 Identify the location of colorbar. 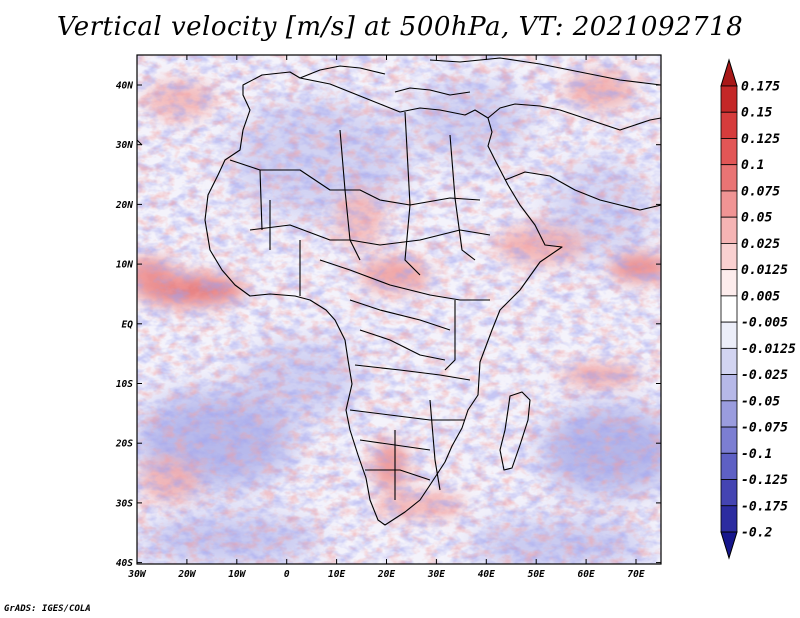
(729, 309).